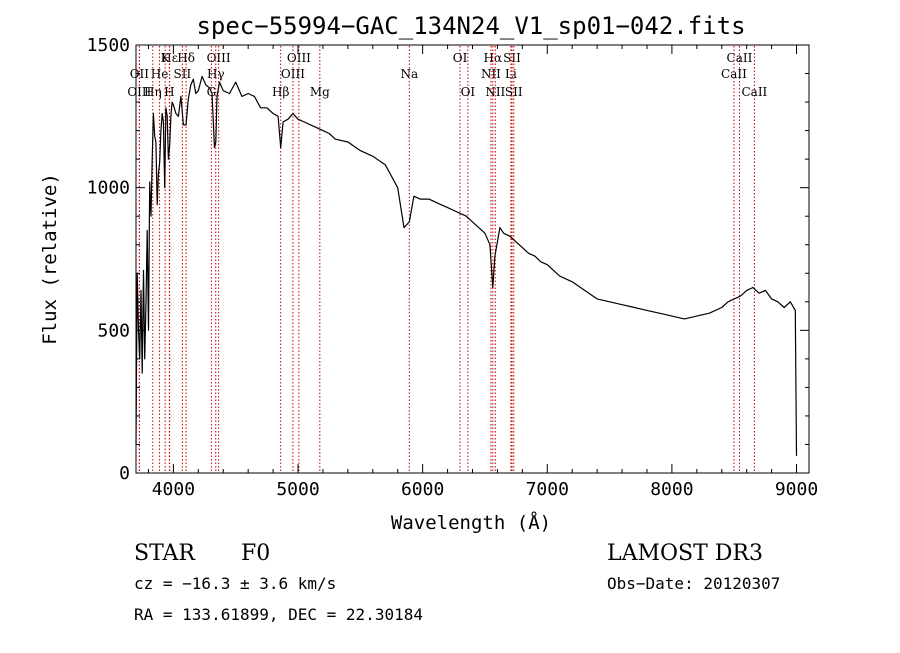 This screenshot has width=900, height=653. What do you see at coordinates (493, 58) in the screenshot?
I see `spectral-line-label: Hα` at bounding box center [493, 58].